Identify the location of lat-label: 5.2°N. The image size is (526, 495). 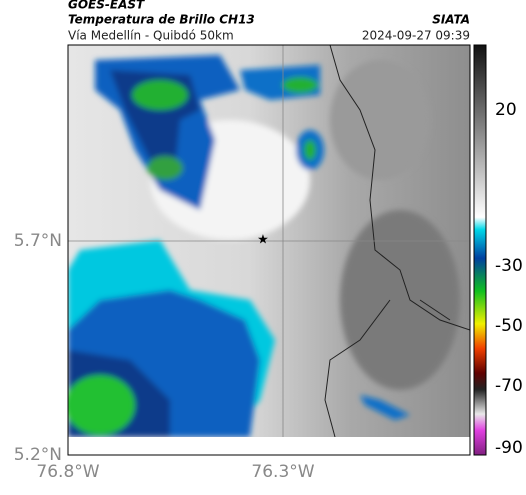
(38, 455).